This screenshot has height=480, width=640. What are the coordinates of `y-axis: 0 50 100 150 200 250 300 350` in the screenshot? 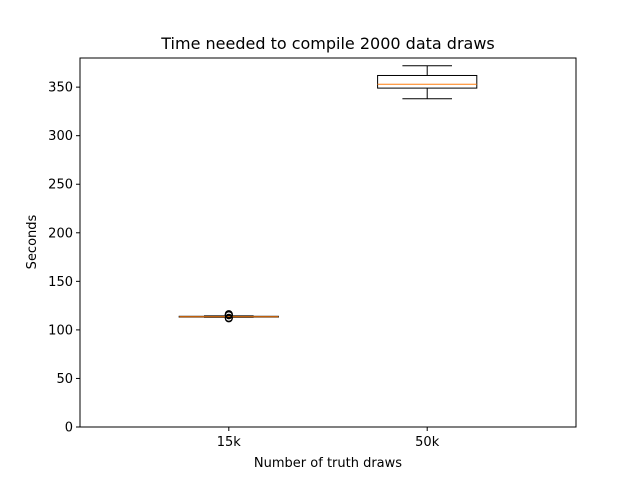 It's located at (64, 258).